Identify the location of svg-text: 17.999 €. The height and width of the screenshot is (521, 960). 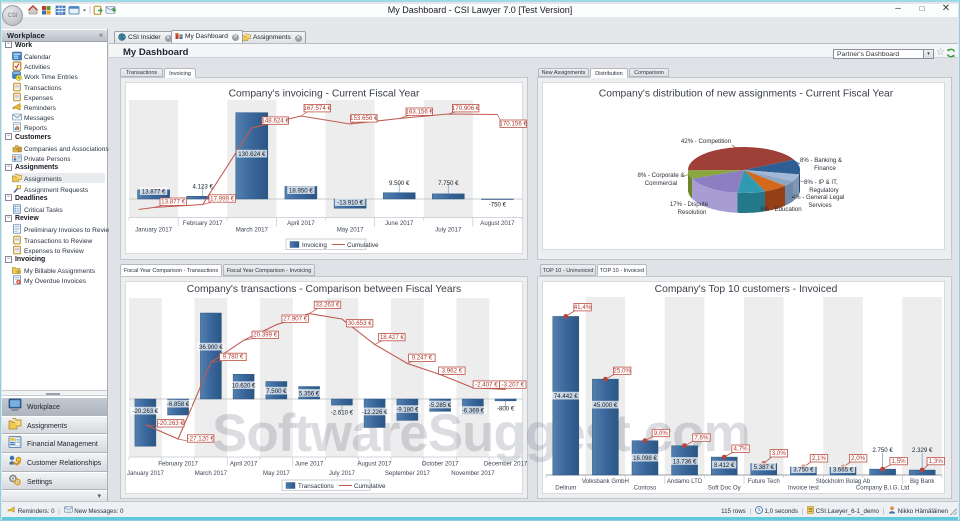
(222, 198).